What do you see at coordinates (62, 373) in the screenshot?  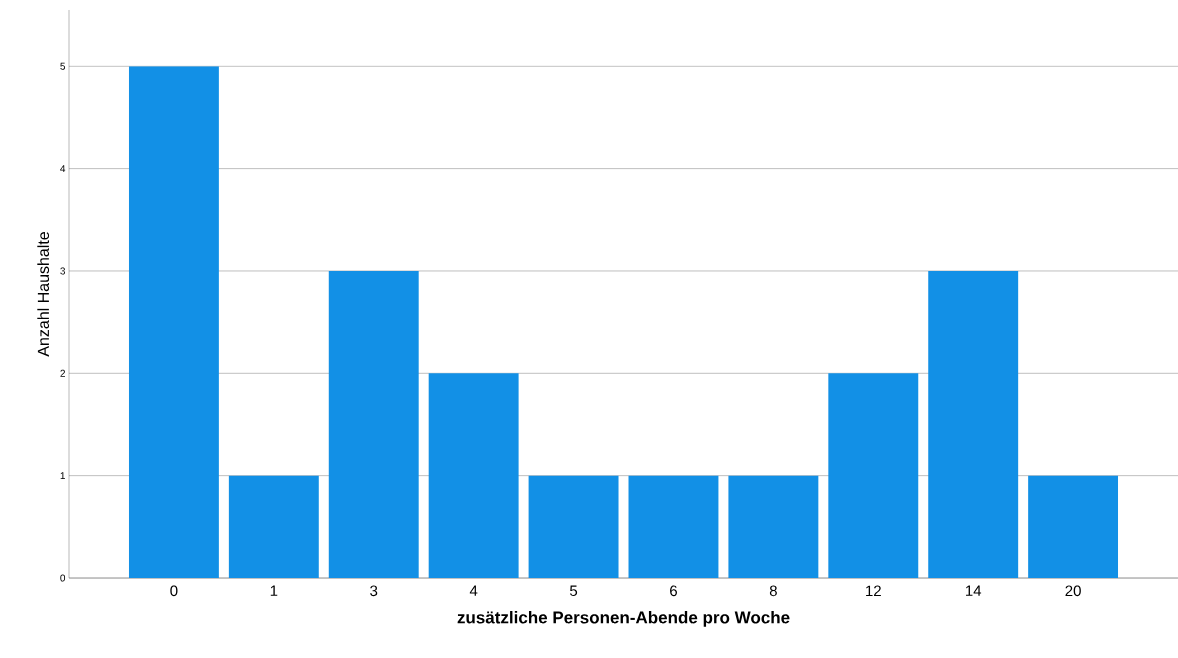 I see `y-tick-label: 2` at bounding box center [62, 373].